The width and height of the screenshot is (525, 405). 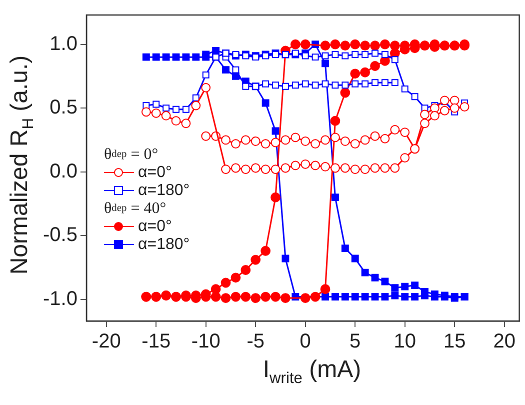 What do you see at coordinates (64, 171) in the screenshot?
I see `y-tick-label: 0.0` at bounding box center [64, 171].